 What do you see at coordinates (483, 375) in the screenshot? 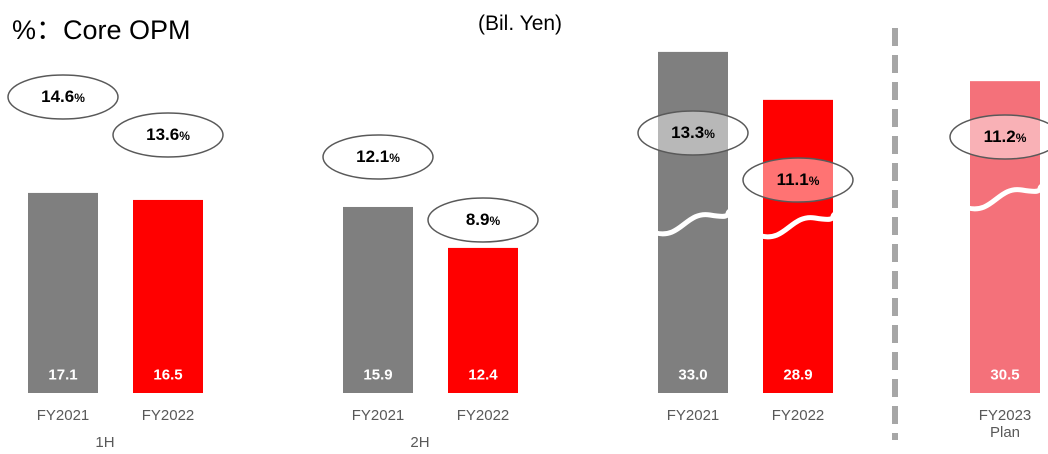
I see `value-label: 12.4` at bounding box center [483, 375].